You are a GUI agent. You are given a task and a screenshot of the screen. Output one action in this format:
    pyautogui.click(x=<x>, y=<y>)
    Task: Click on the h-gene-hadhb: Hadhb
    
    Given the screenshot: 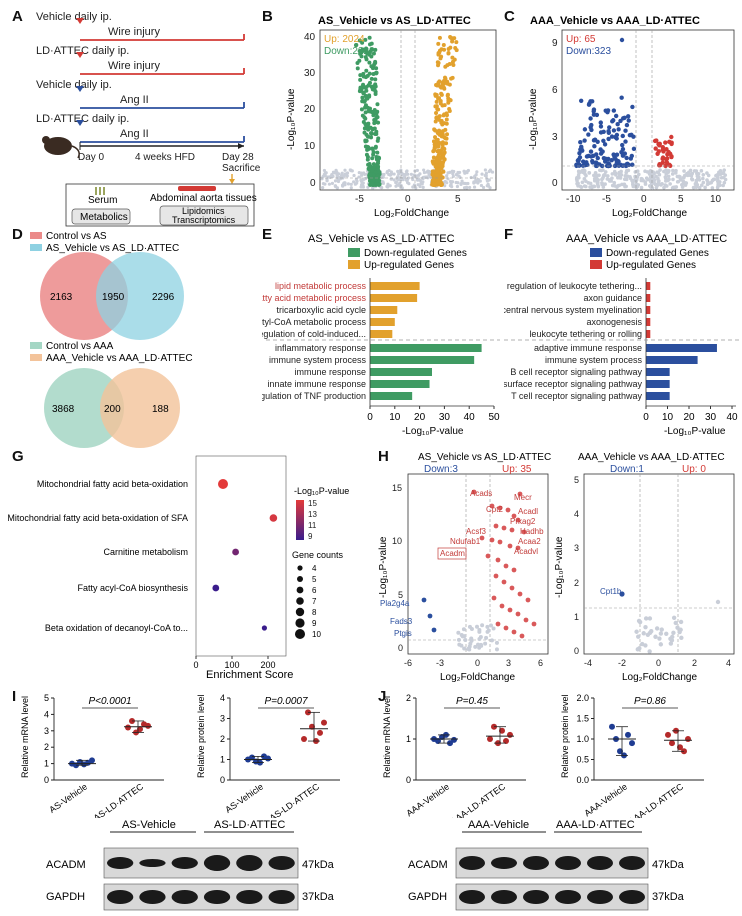 What is the action you would take?
    pyautogui.click(x=532, y=531)
    